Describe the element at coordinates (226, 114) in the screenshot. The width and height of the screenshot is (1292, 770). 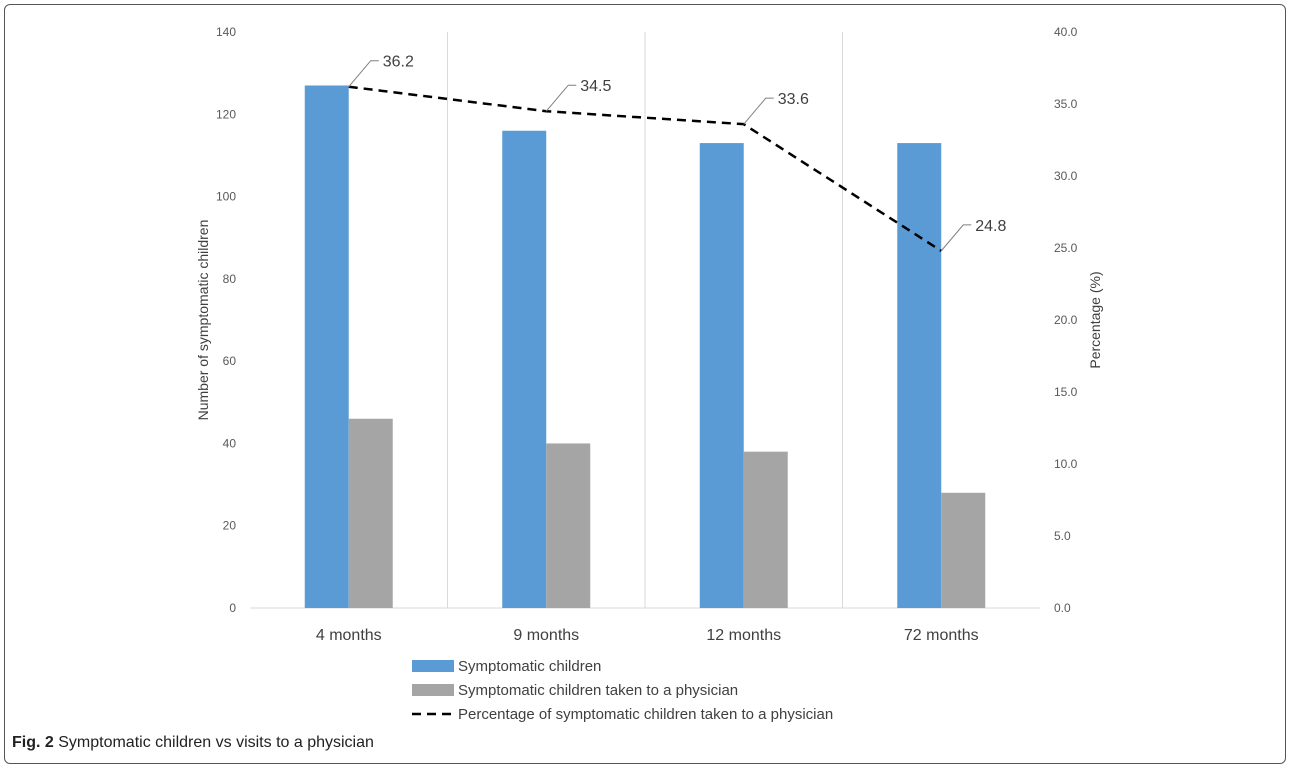
I see `y-tick-label: 120` at that location.